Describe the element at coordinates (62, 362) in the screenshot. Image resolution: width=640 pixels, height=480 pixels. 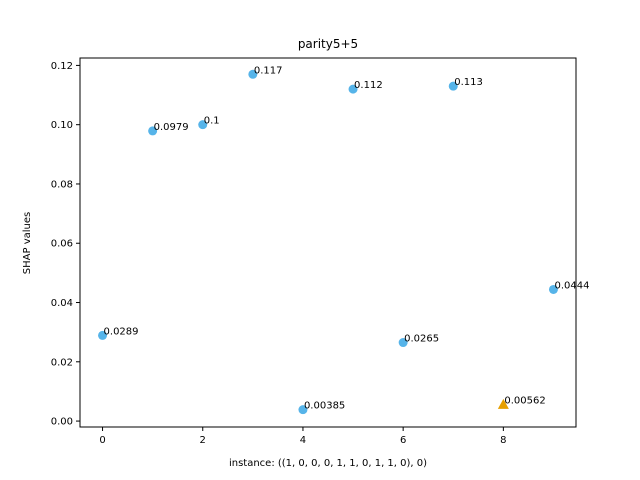
I see `y-tick-label: 0.02` at that location.